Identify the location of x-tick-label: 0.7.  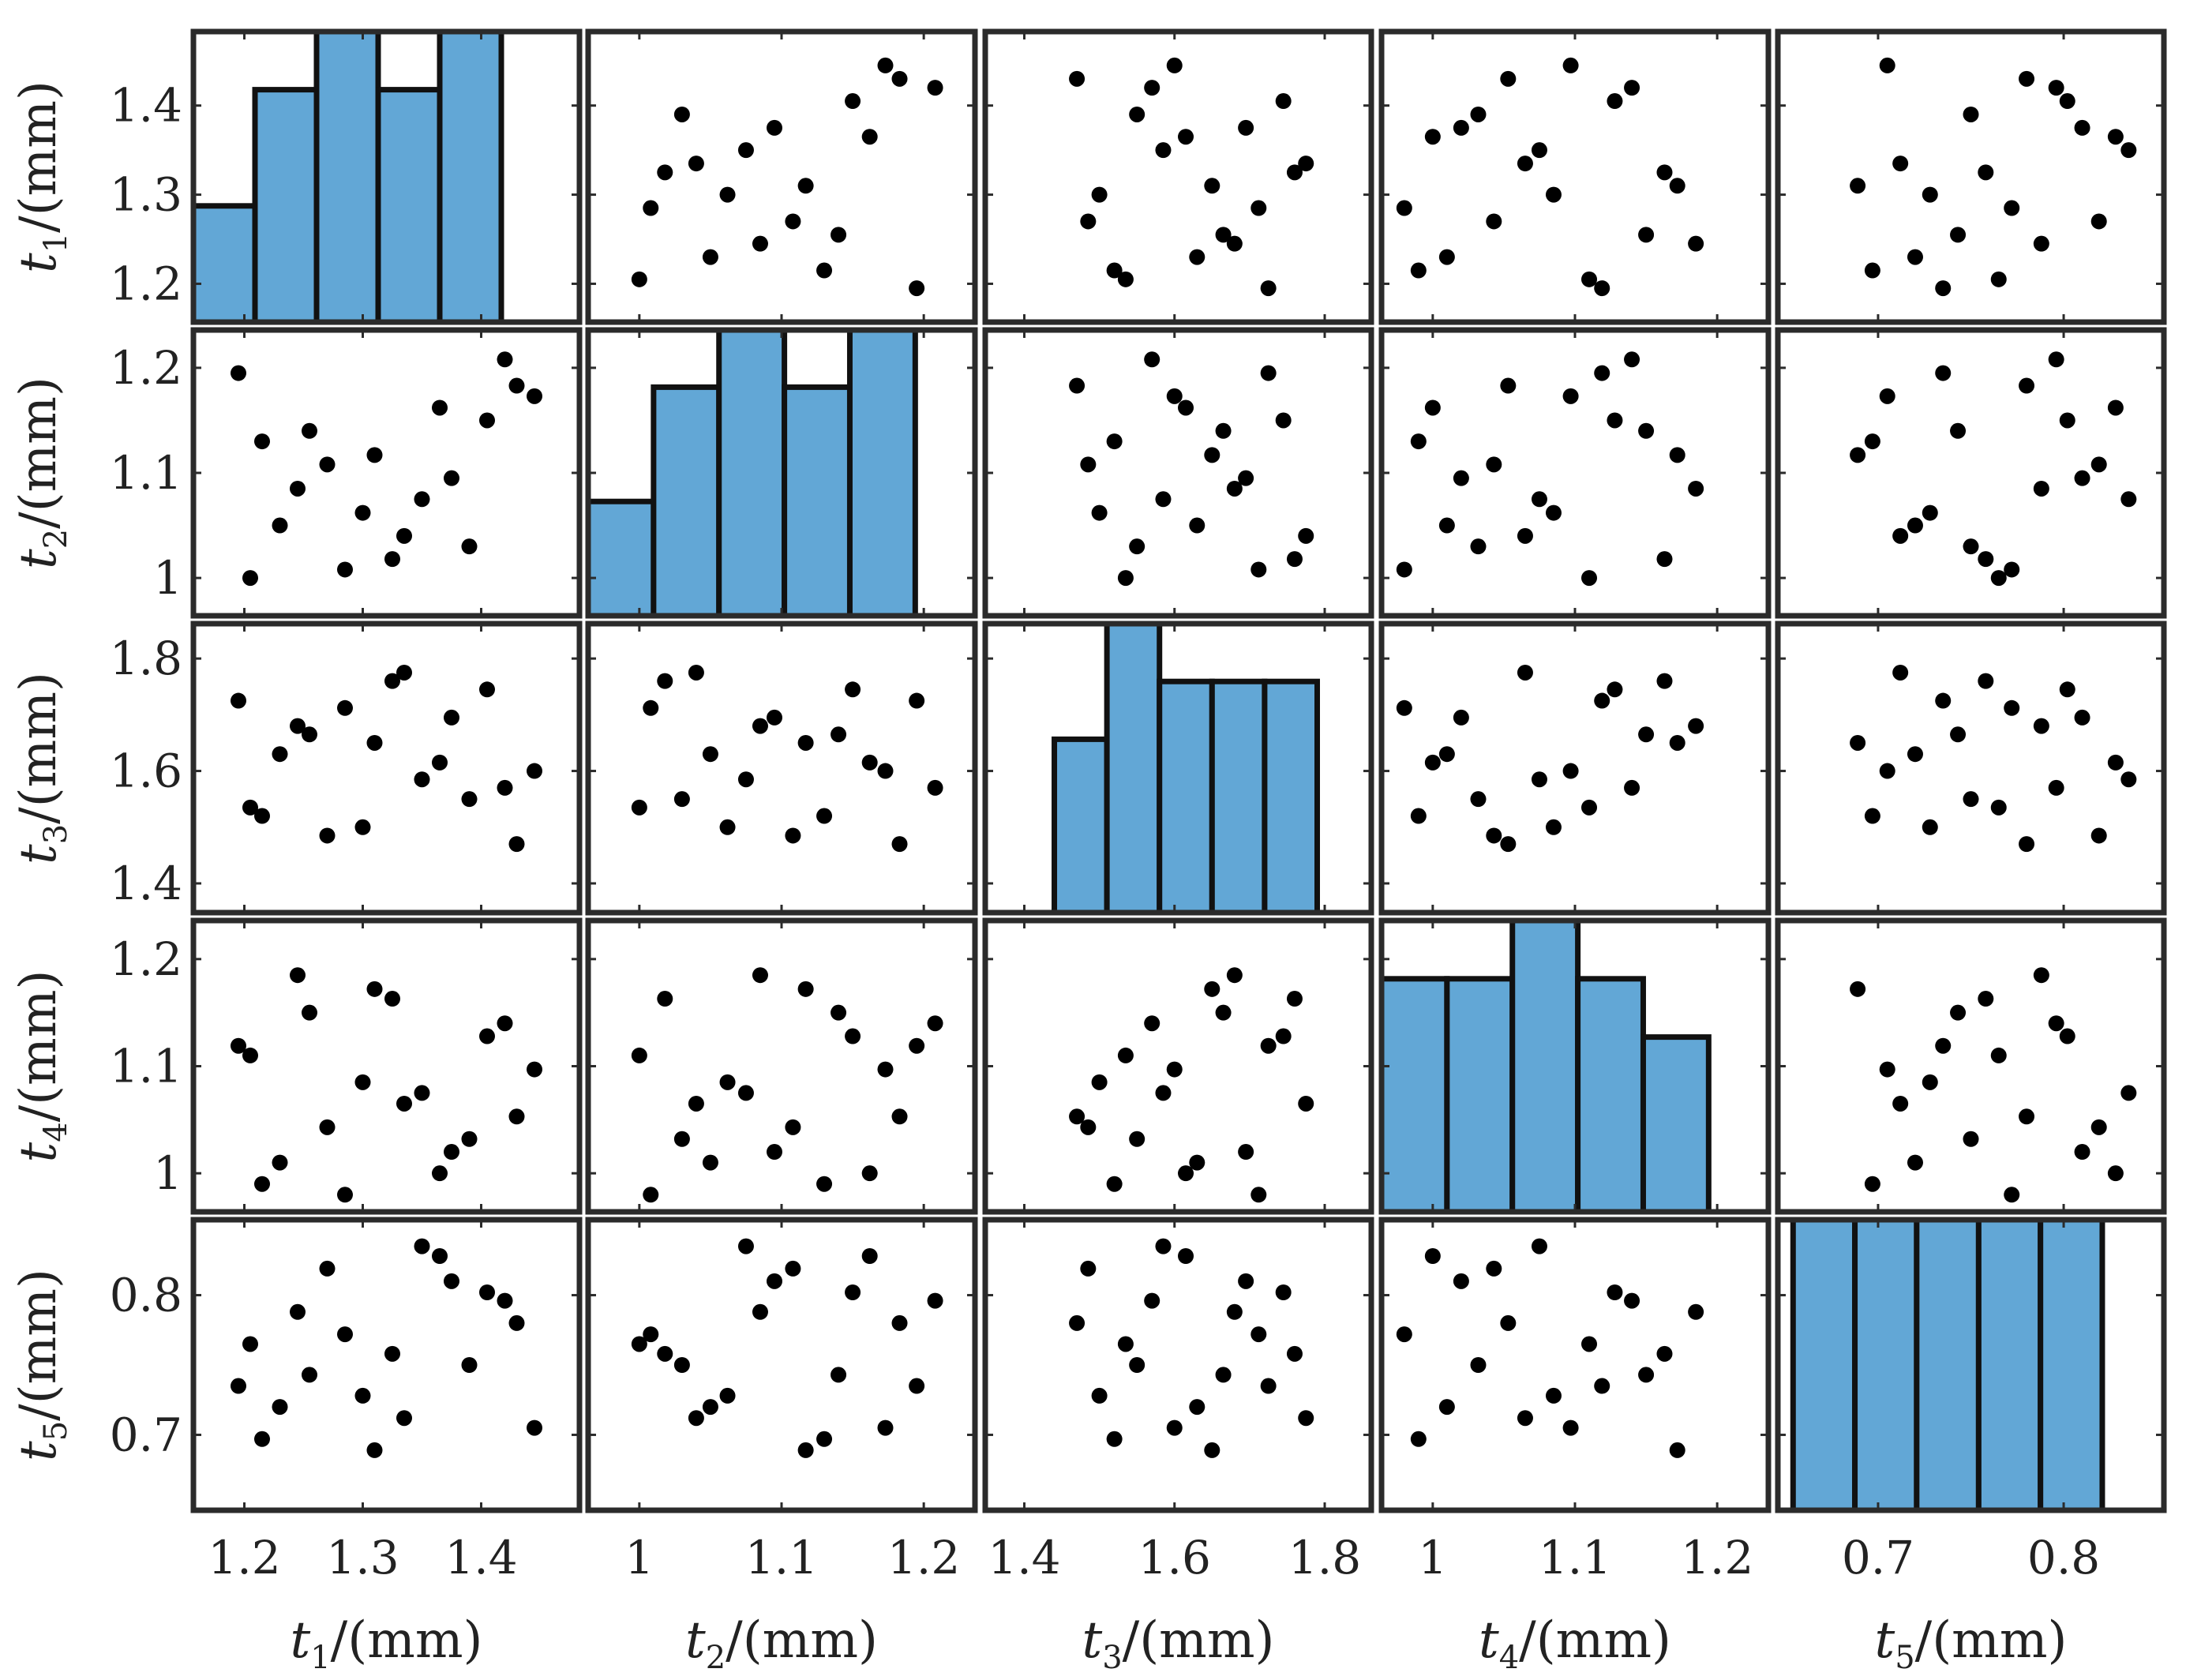
(1878, 1557).